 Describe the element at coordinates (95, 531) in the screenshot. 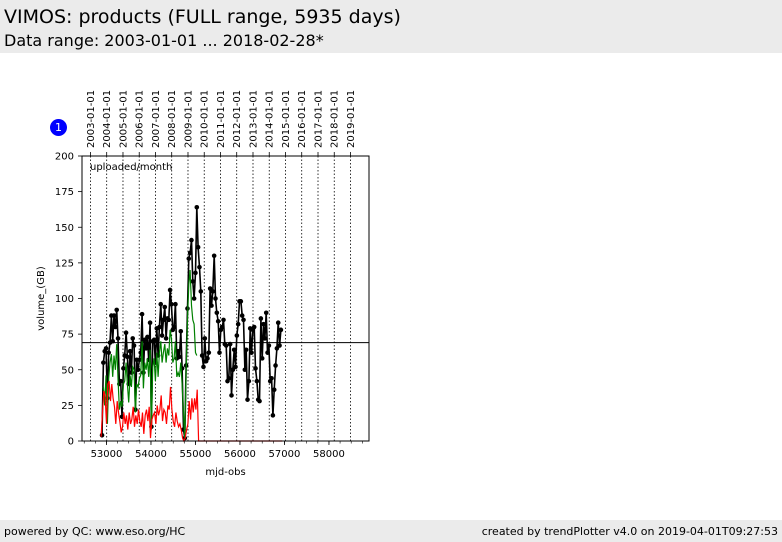

I see `footer-credit: powered by QC: www.eso.org/HC` at that location.